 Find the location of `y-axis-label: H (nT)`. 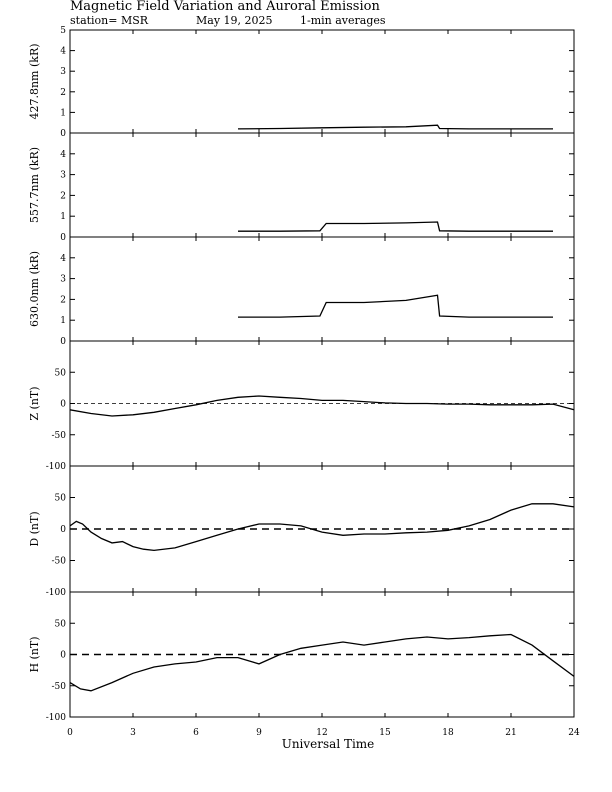

y-axis-label: H (nT) is located at coordinates (34, 654).